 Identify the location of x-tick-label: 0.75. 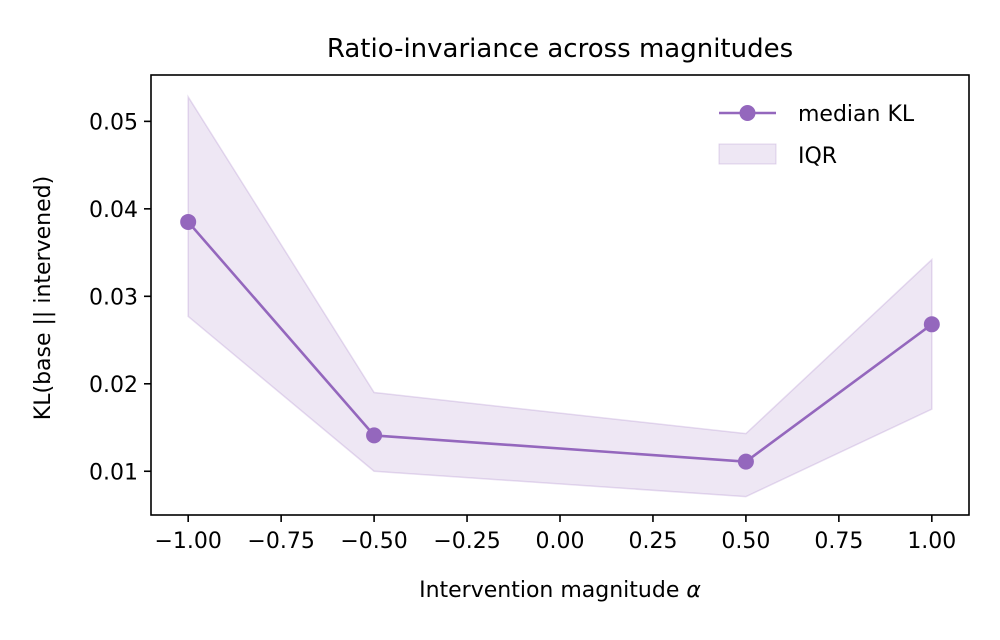
(838, 541).